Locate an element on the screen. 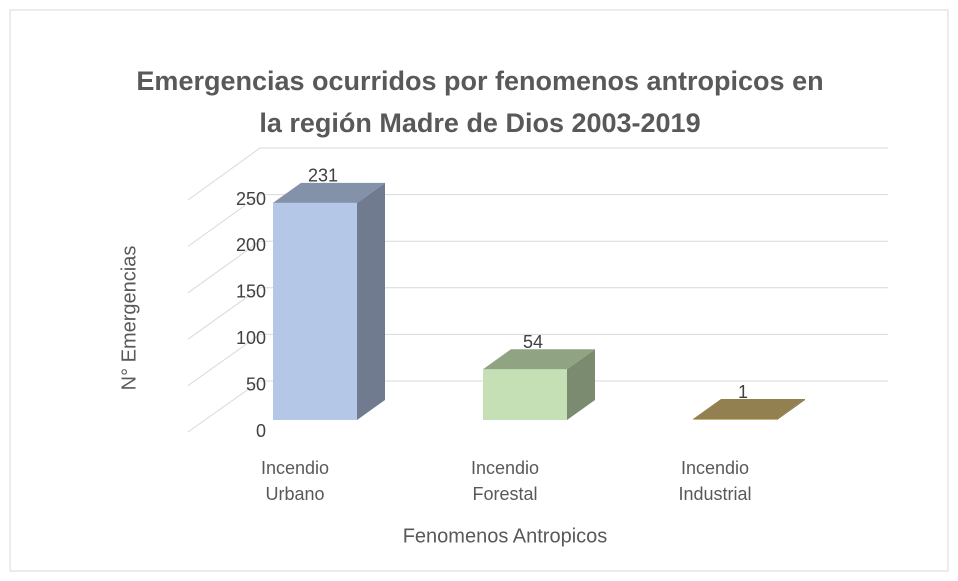 This screenshot has width=958, height=581. y-tick-label: 150 is located at coordinates (251, 292).